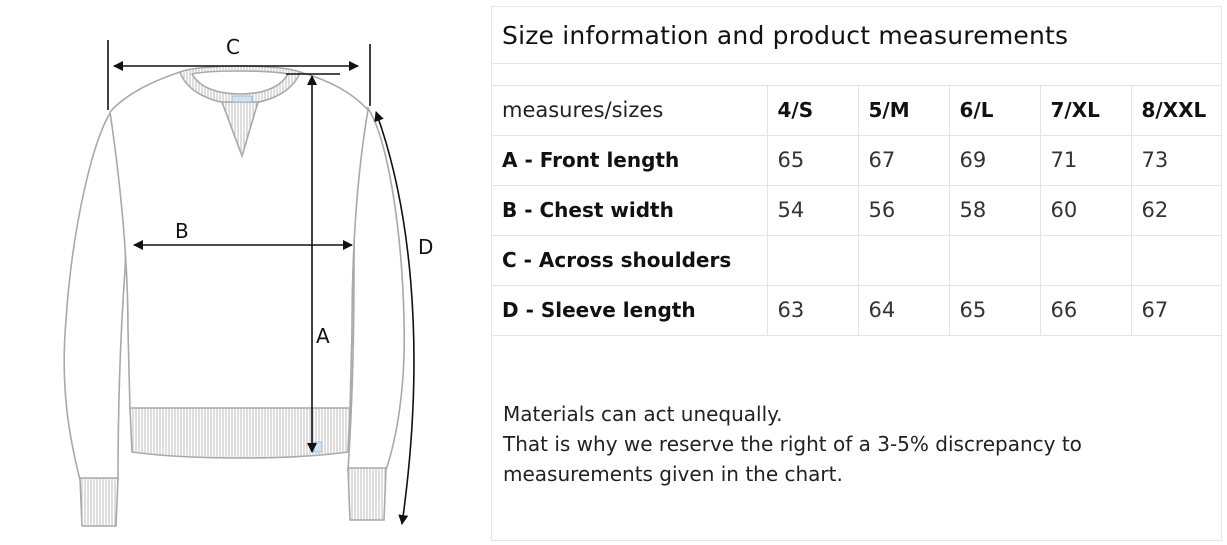 The image size is (1227, 545). What do you see at coordinates (323, 336) in the screenshot?
I see `label-a: A` at bounding box center [323, 336].